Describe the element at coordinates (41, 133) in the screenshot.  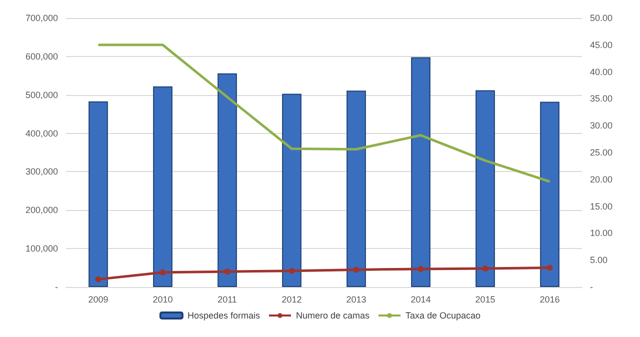
I see `y-tick-label: 400,000` at that location.